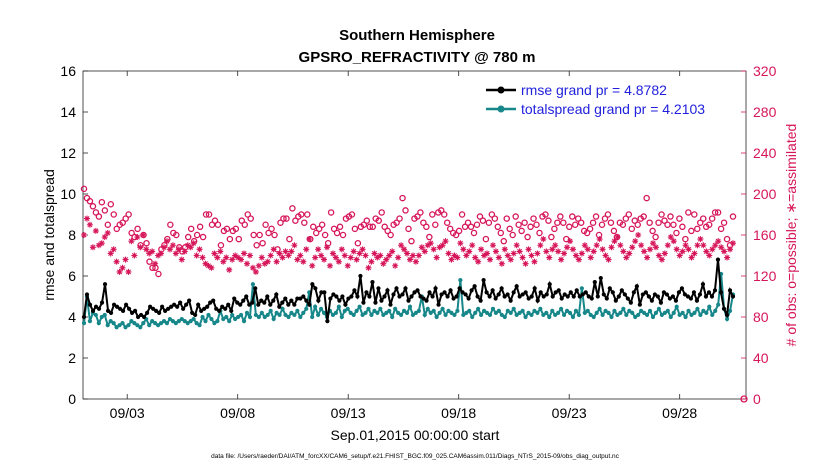 This screenshot has width=830, height=470. What do you see at coordinates (72, 235) in the screenshot?
I see `left-tick-label: 8` at bounding box center [72, 235].